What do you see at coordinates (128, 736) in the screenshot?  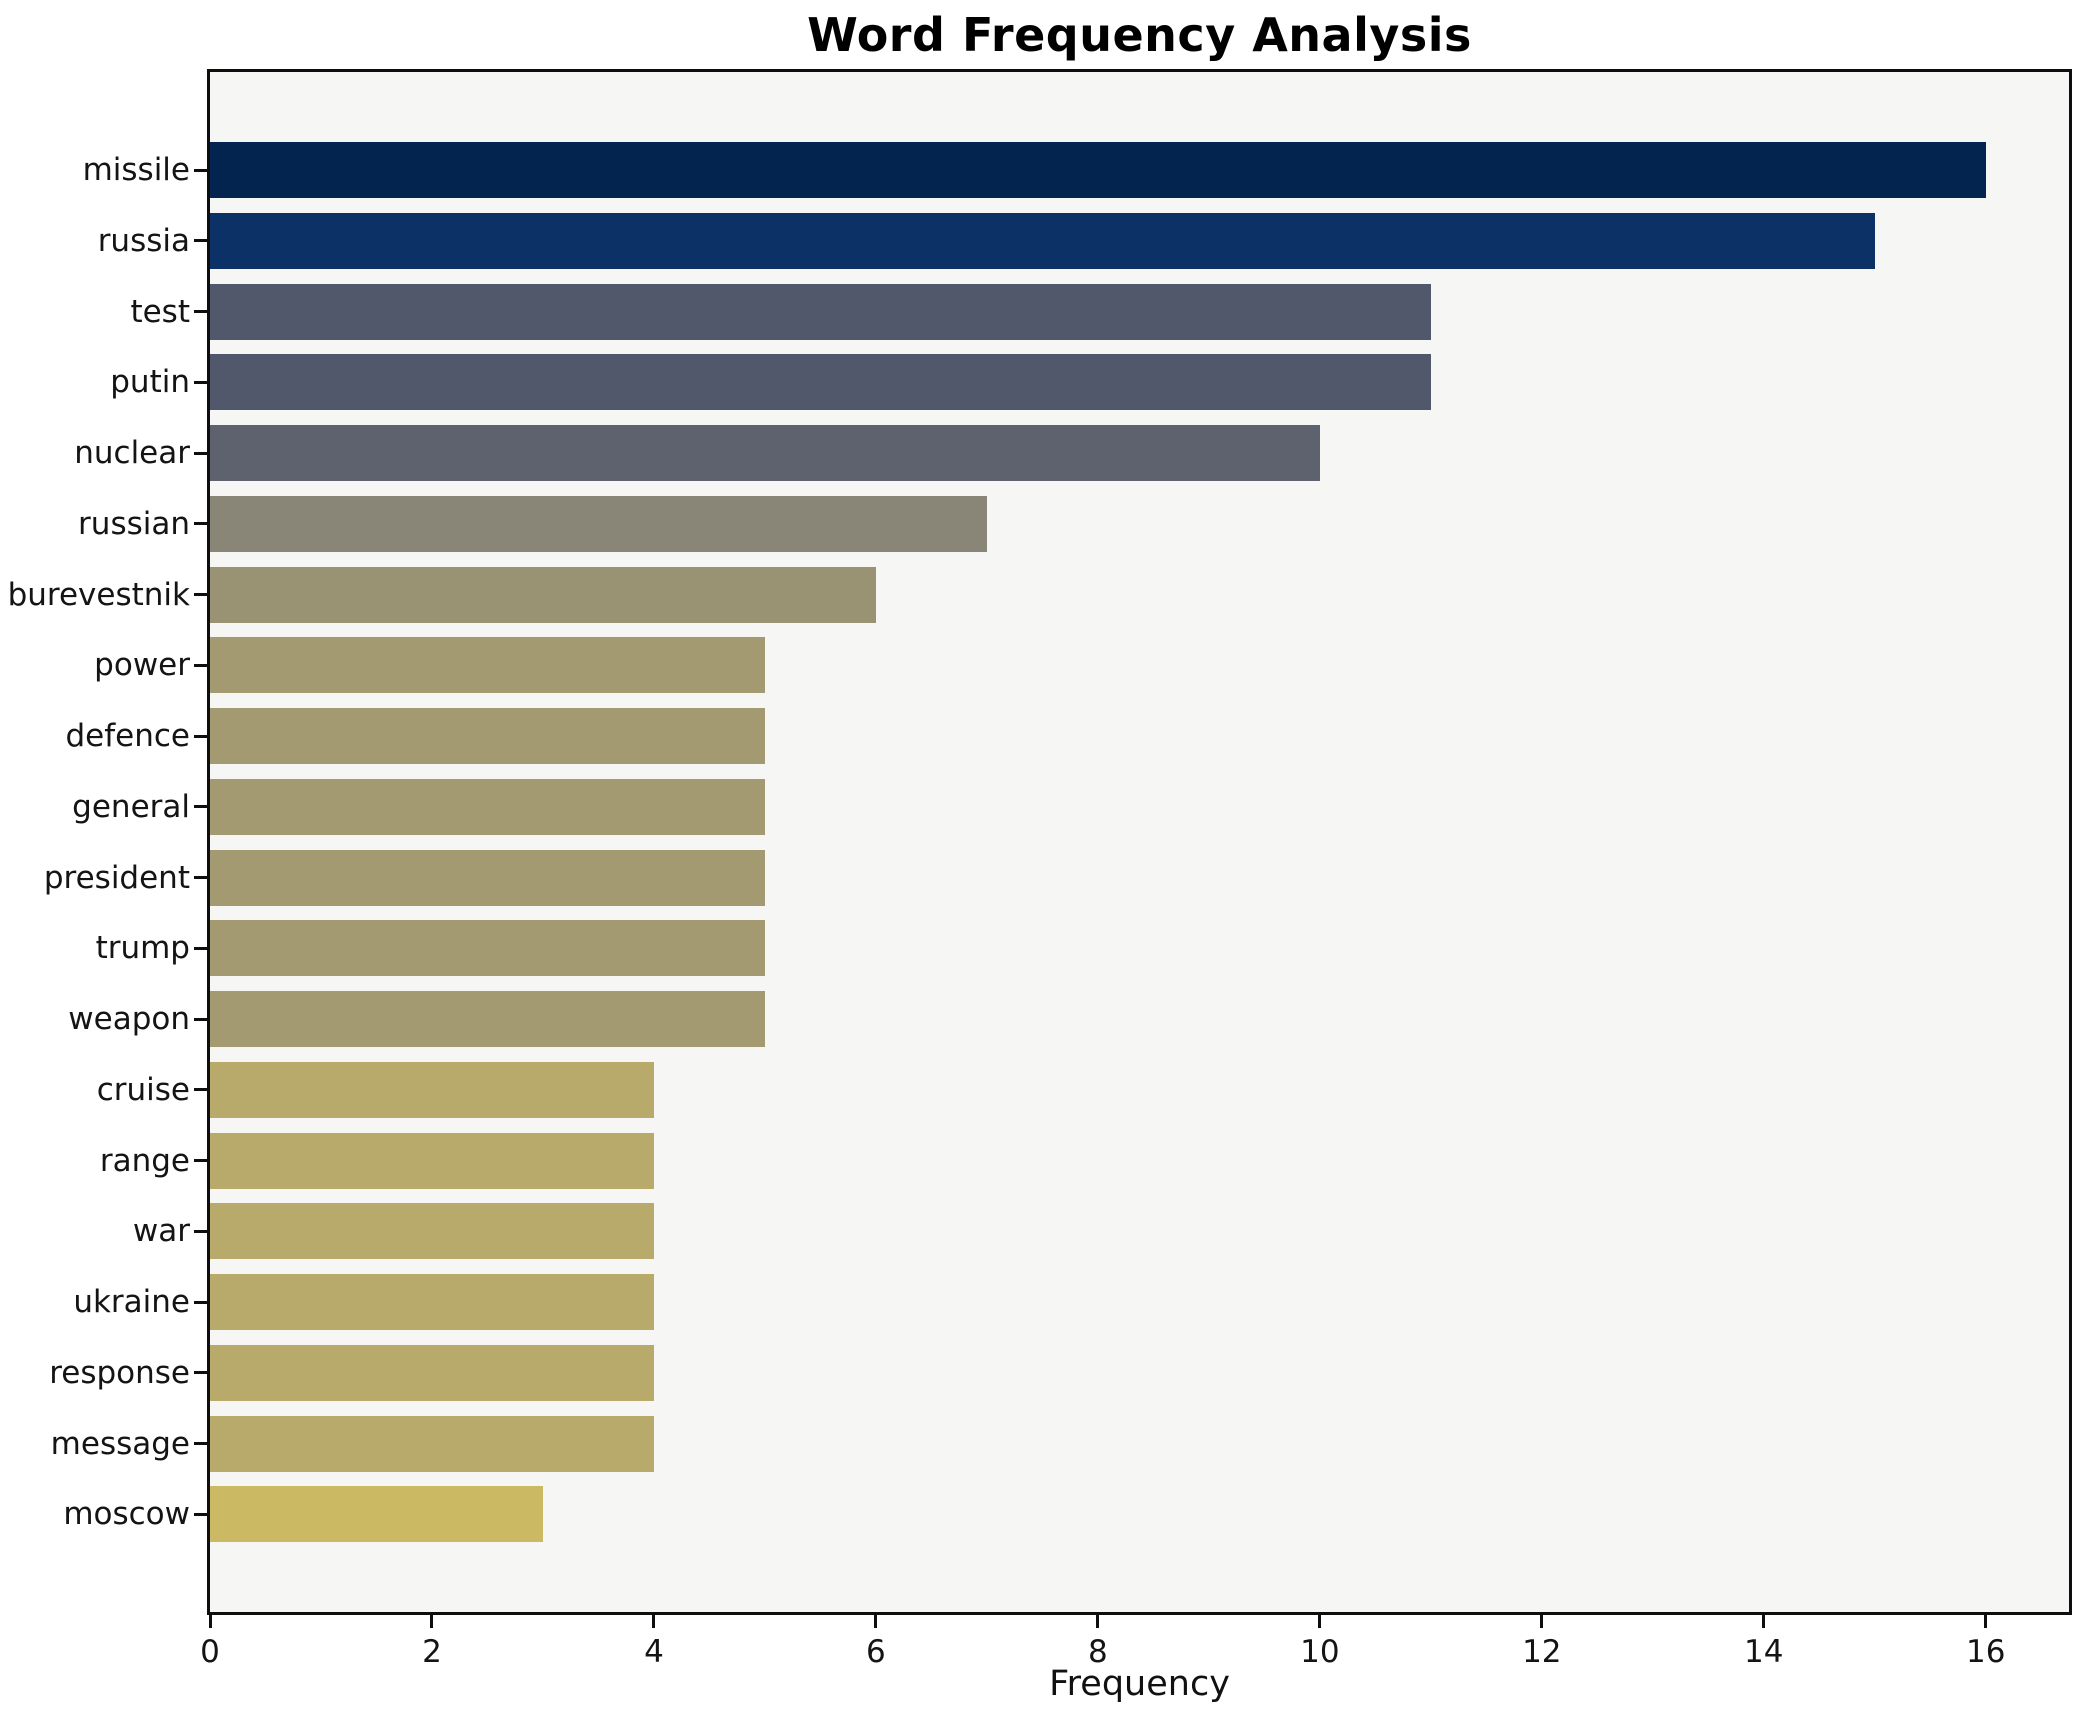 I see `y-tick-label-defence: defence` at bounding box center [128, 736].